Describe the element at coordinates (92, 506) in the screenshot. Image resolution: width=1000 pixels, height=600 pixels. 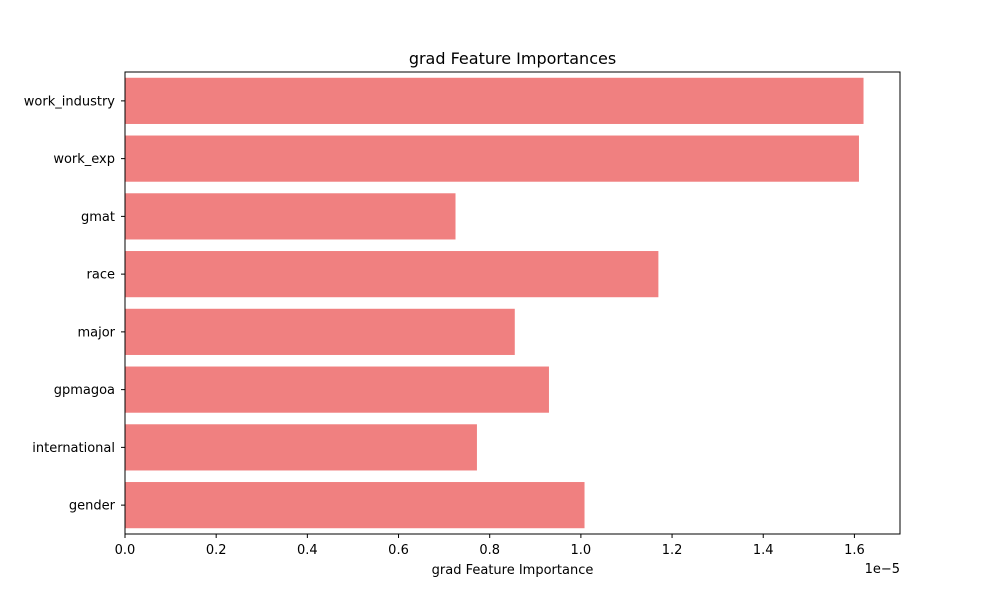
I see `y-tick-label: gender` at that location.